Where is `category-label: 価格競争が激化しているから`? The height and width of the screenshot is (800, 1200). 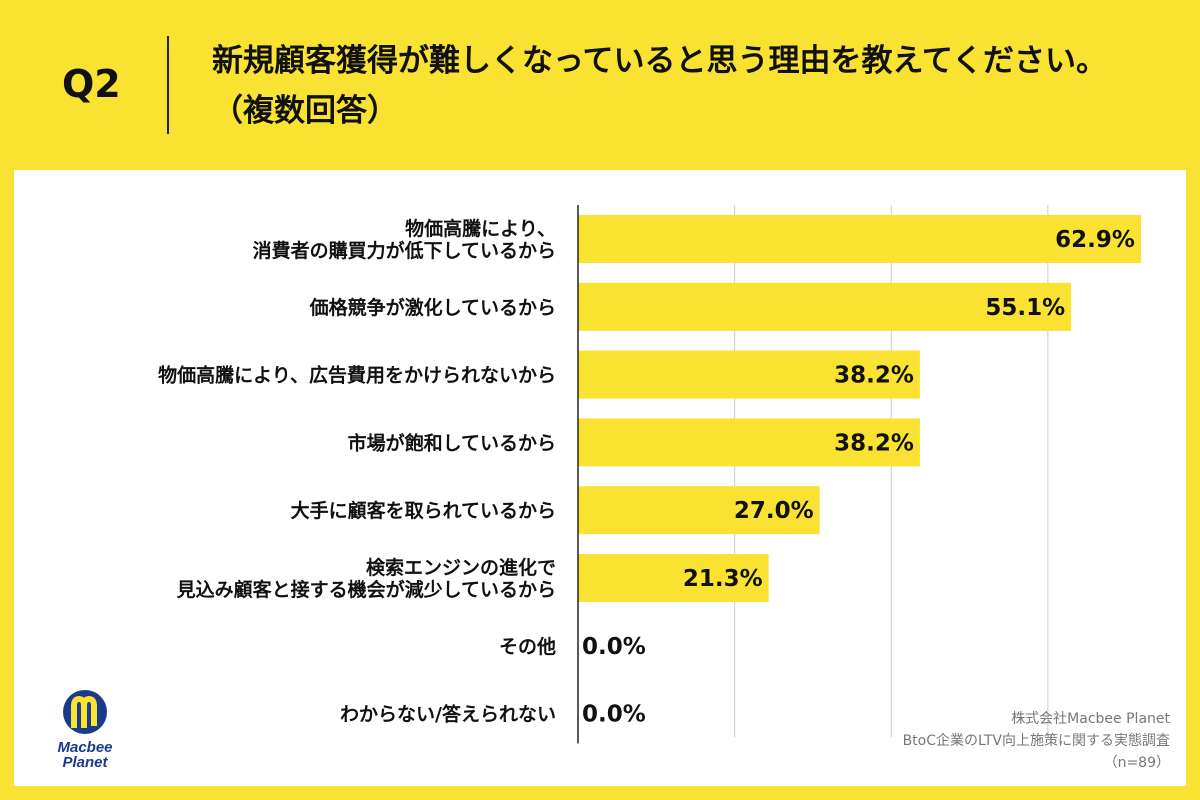 category-label: 価格競争が激化しているから is located at coordinates (432, 307).